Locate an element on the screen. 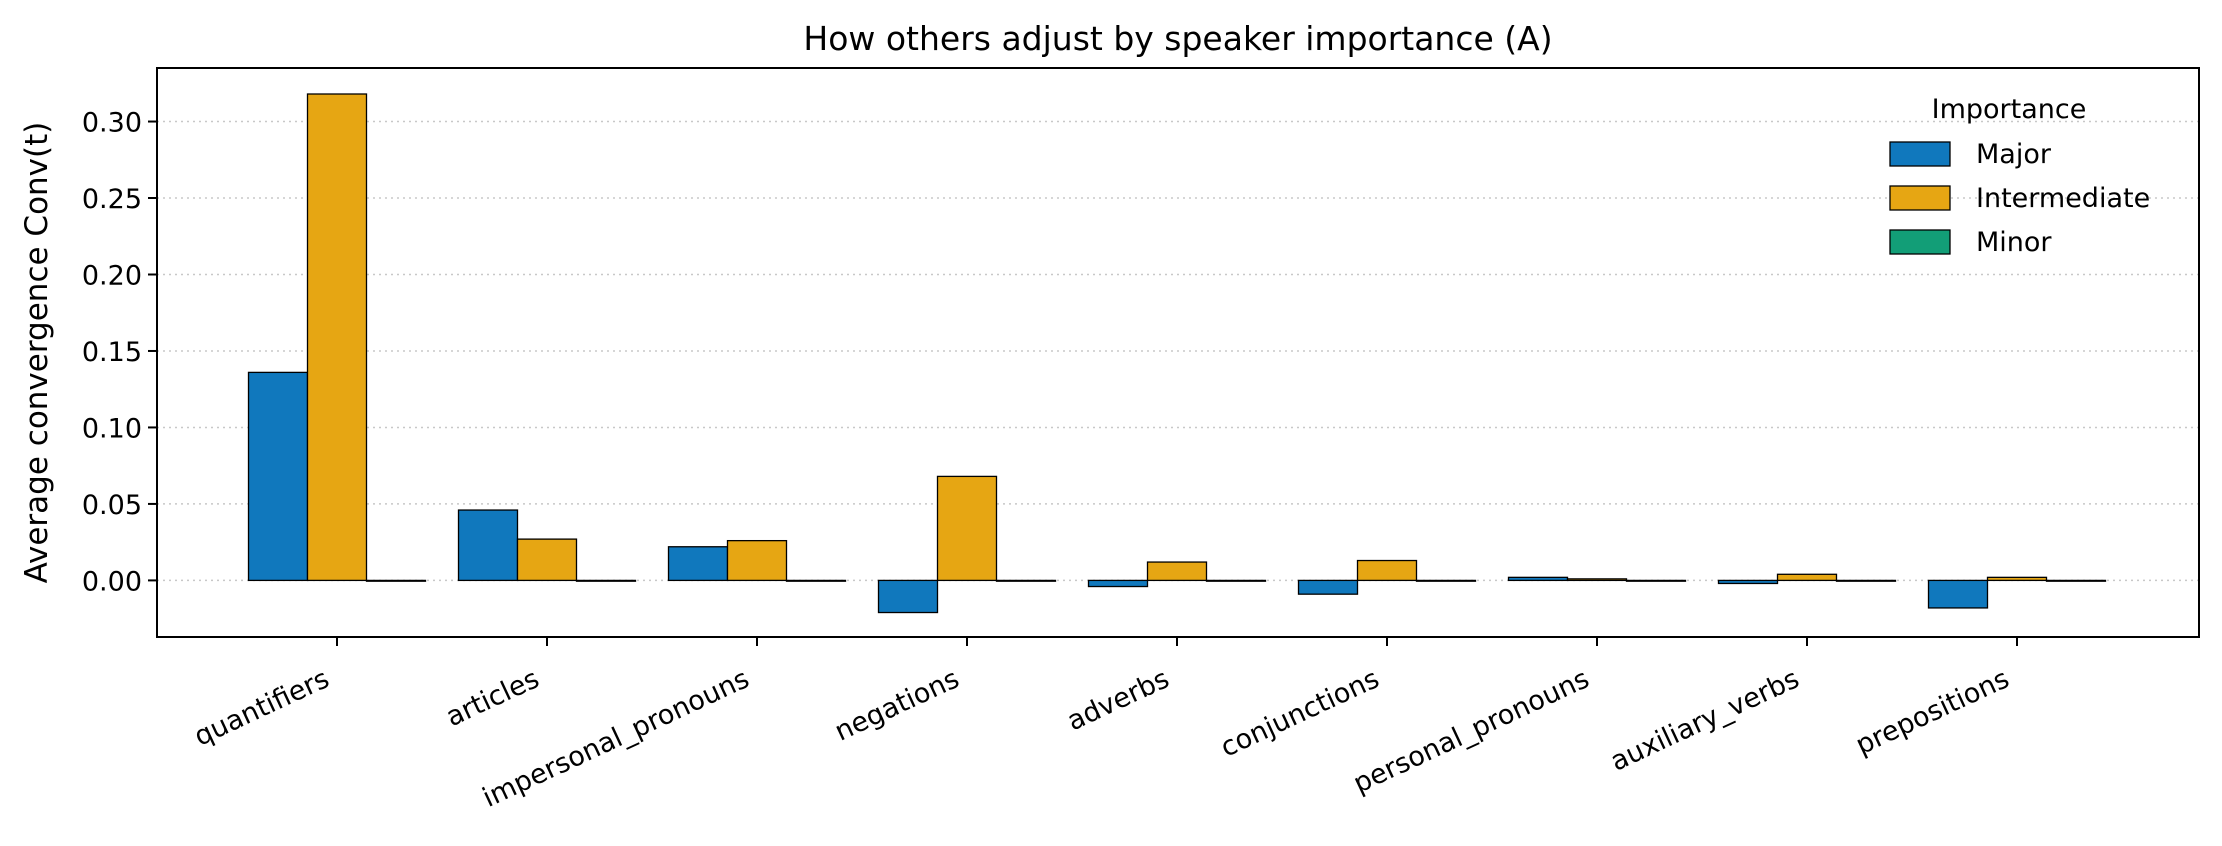  x-tick-label: auxiliary_verbs is located at coordinates (1705, 720).